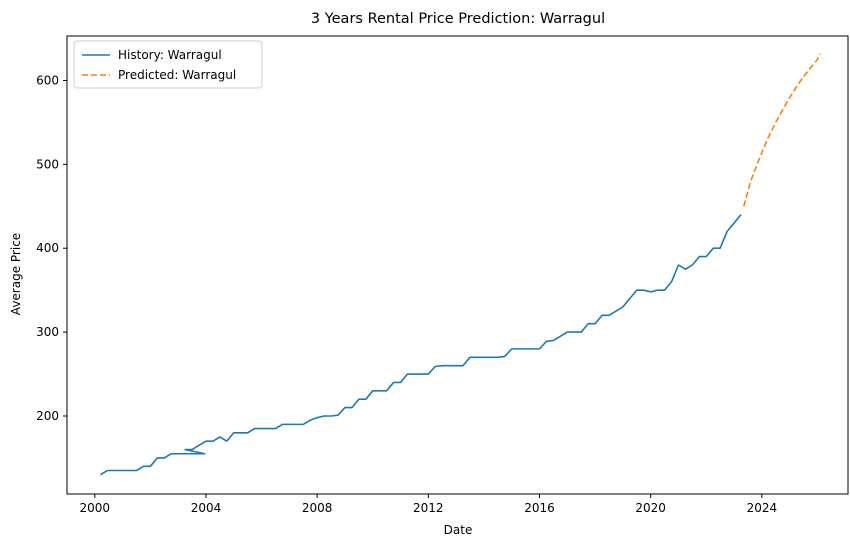  Describe the element at coordinates (458, 530) in the screenshot. I see `x-axis-label: Date` at that location.